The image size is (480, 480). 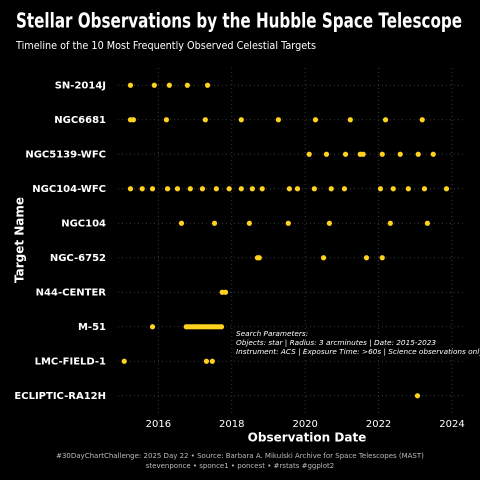 What do you see at coordinates (231, 424) in the screenshot?
I see `x-tick-label: 2018` at bounding box center [231, 424].